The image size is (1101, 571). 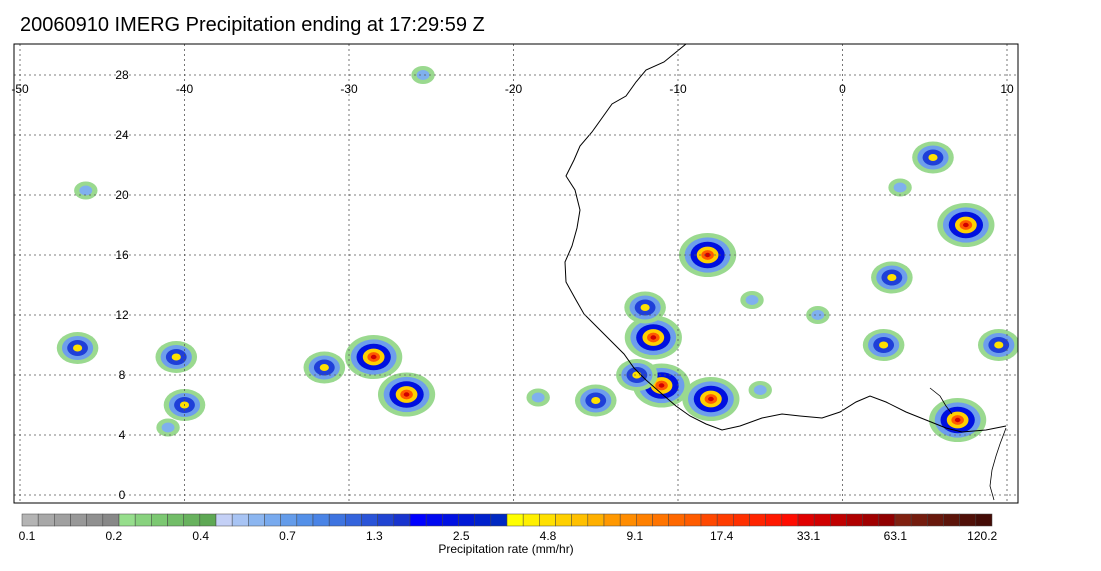 I want to click on colorbar-tick-label: 4.8, so click(x=548, y=536).